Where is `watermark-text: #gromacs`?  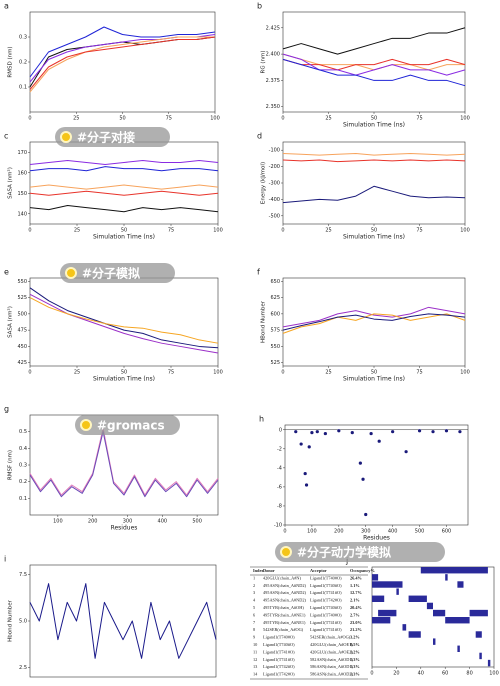 watermark-text: #gromacs is located at coordinates (131, 426).